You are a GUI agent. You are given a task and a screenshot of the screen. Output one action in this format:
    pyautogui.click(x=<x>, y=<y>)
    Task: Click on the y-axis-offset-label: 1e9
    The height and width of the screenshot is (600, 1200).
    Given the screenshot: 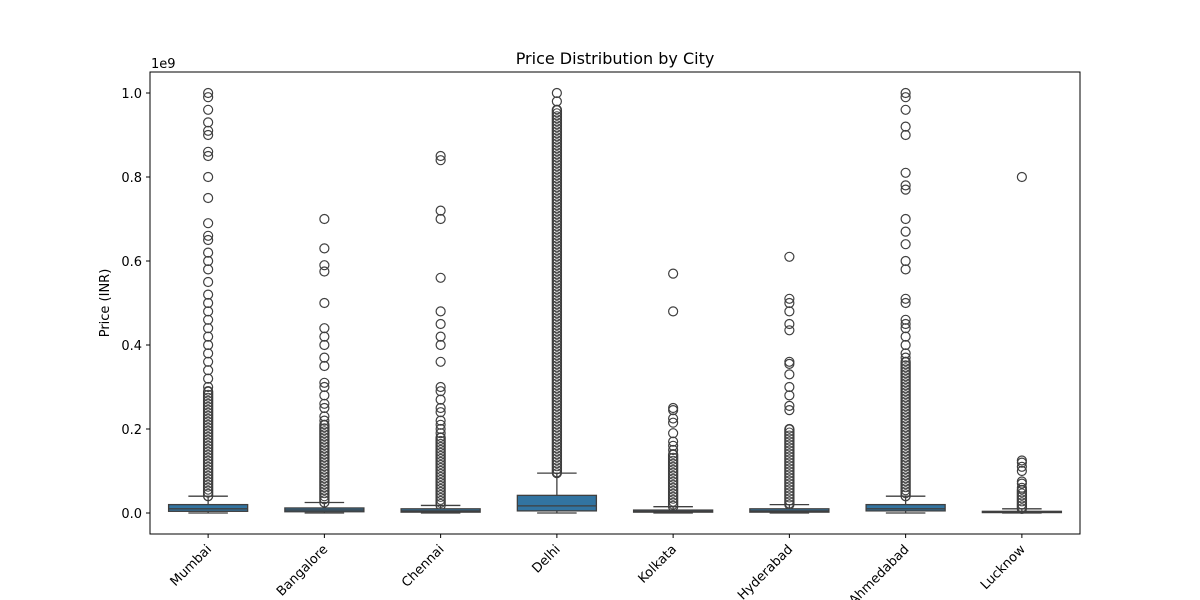 What is the action you would take?
    pyautogui.click(x=163, y=64)
    